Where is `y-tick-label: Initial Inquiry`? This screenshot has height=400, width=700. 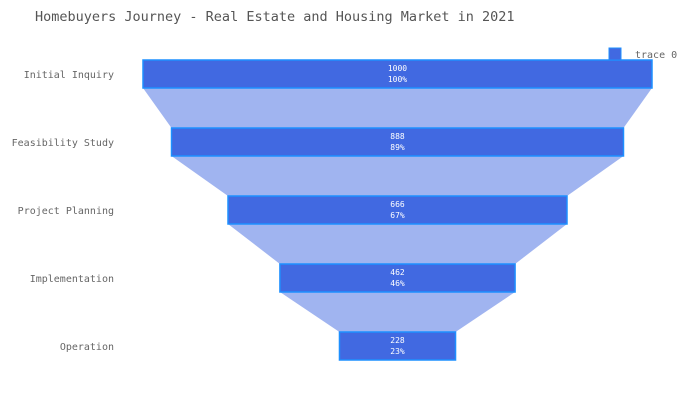
y-tick-label: Initial Inquiry is located at coordinates (69, 75).